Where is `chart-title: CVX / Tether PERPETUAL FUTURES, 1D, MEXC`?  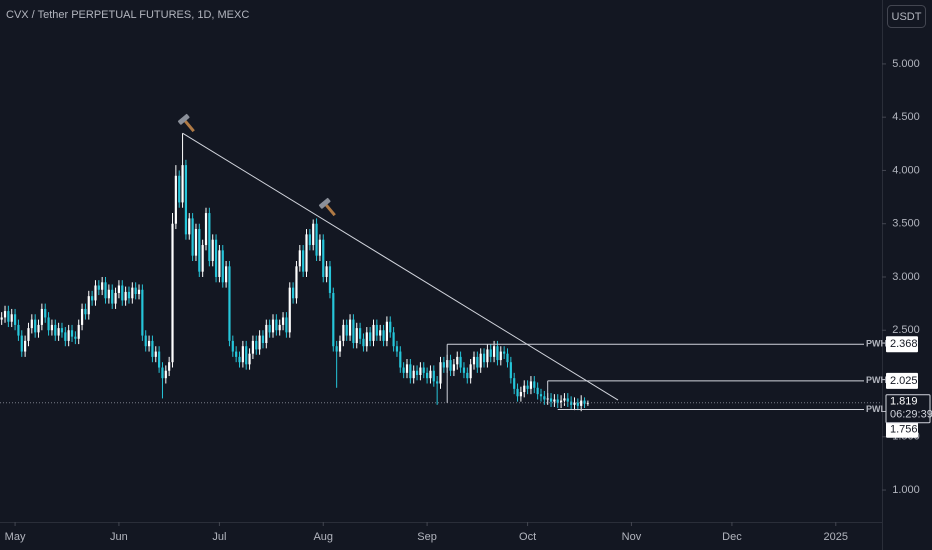
chart-title: CVX / Tether PERPETUAL FUTURES, 1D, MEXC is located at coordinates (127, 15).